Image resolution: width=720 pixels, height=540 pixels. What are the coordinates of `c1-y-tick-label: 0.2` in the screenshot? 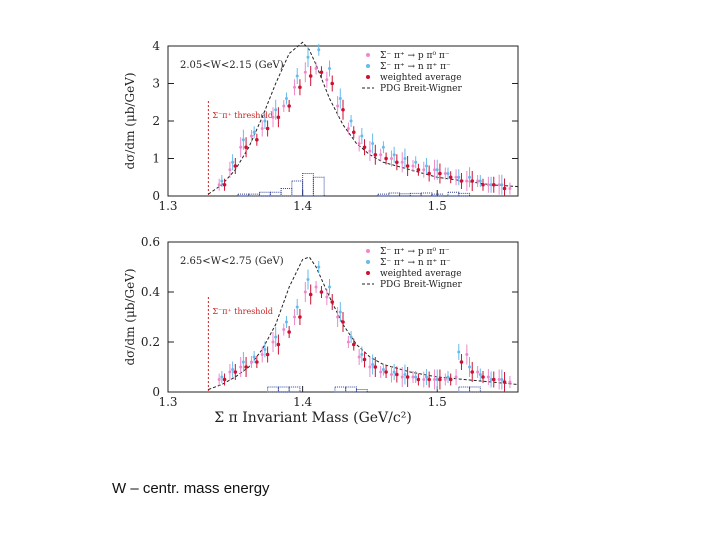 It's located at (150, 342).